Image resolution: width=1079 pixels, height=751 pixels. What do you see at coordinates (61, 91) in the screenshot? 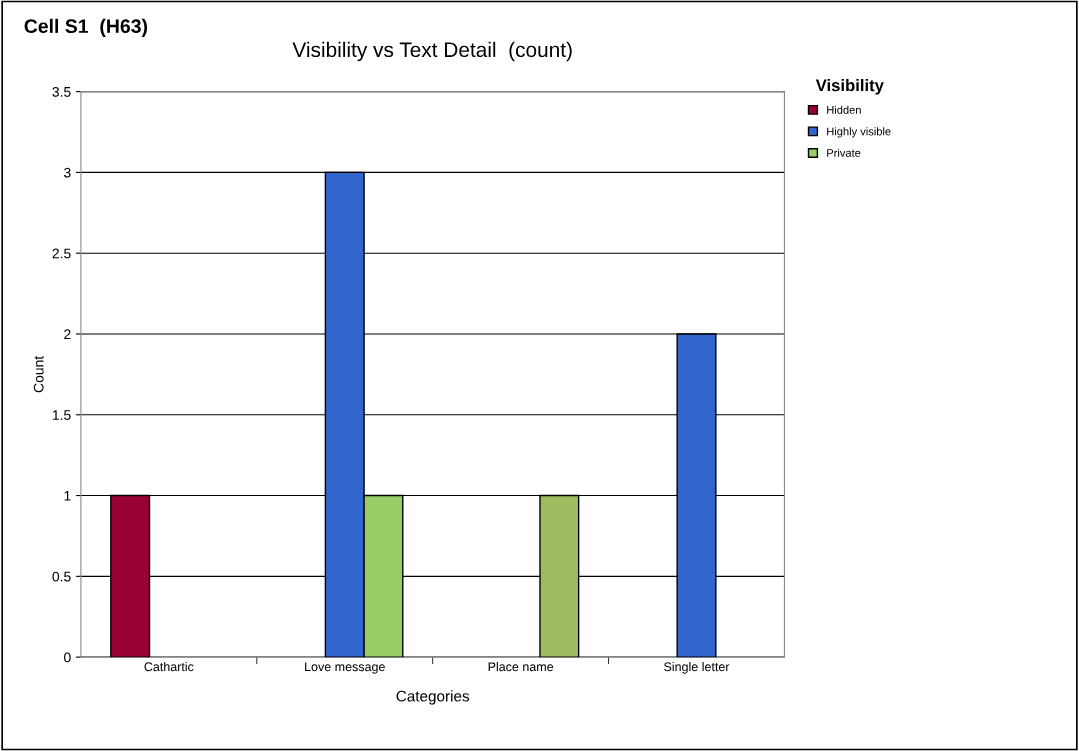
I see `y-tick-label: 3.5` at bounding box center [61, 91].